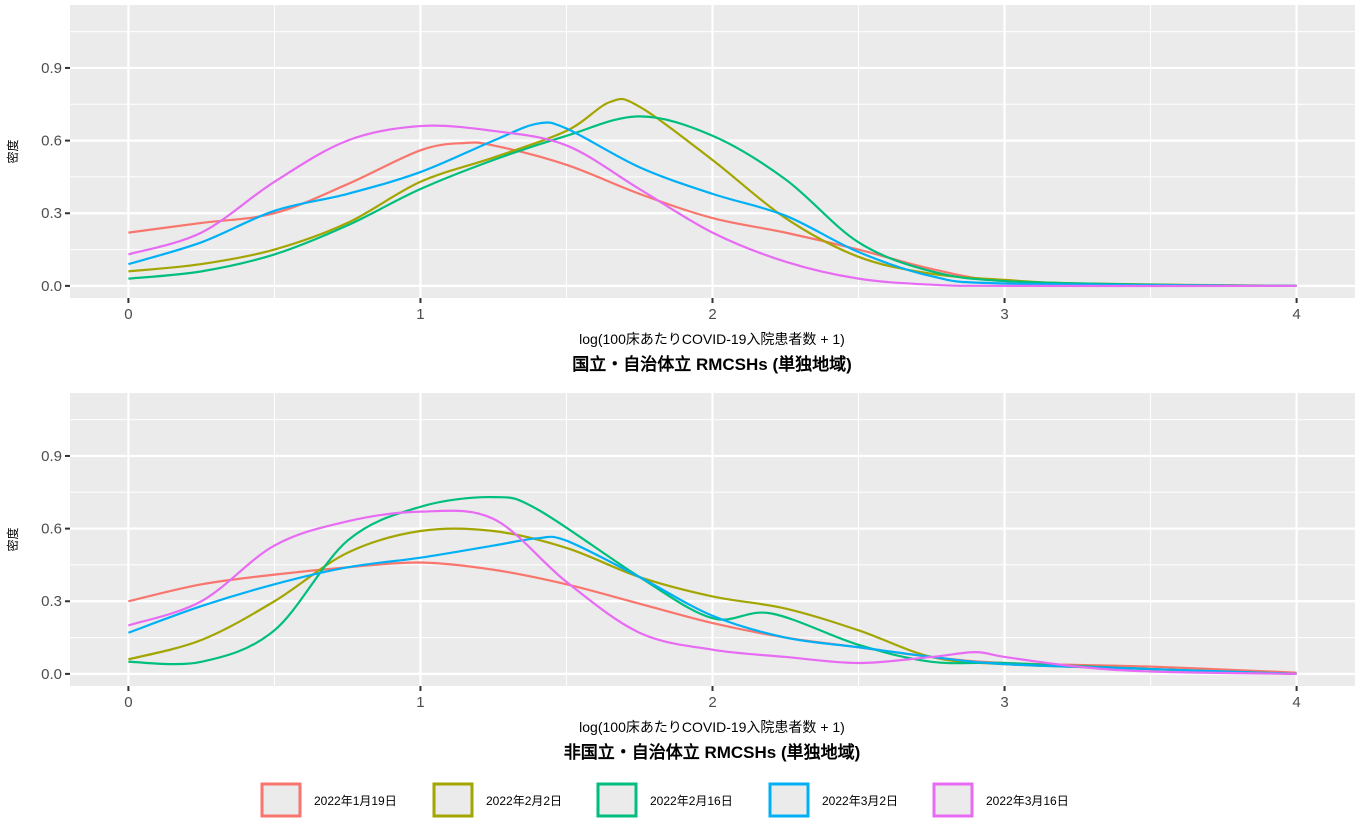 The width and height of the screenshot is (1360, 829). What do you see at coordinates (712, 364) in the screenshot?
I see `panel-title: 国立・自治体立 RMCSHs (単独地域)` at bounding box center [712, 364].